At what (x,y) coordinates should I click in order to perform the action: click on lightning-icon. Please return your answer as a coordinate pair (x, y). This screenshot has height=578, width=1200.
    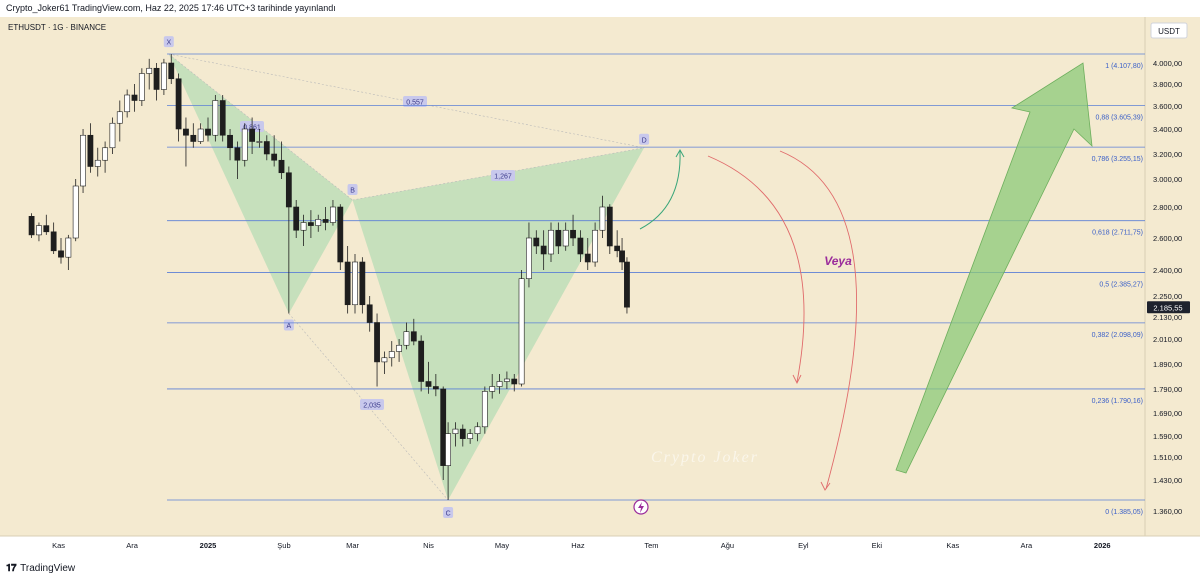
    Looking at the image, I should click on (641, 507).